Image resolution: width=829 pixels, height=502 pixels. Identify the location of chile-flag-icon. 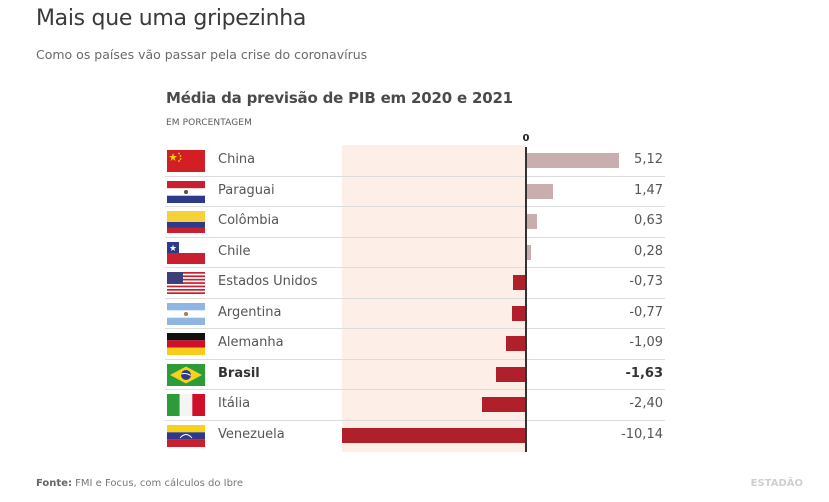
(186, 252).